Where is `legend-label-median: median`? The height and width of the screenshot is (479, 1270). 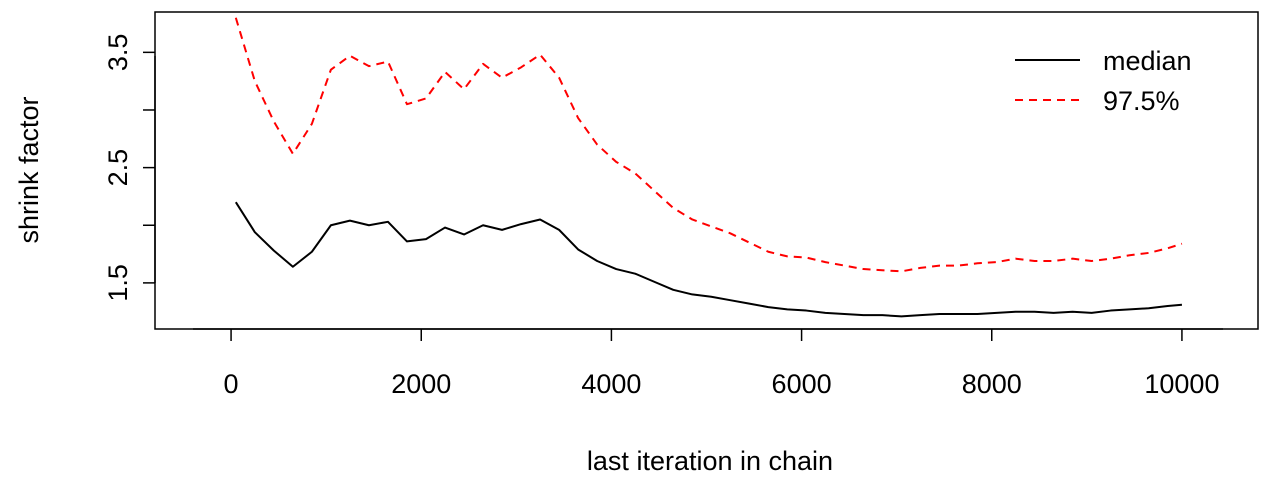 legend-label-median: median is located at coordinates (1147, 61).